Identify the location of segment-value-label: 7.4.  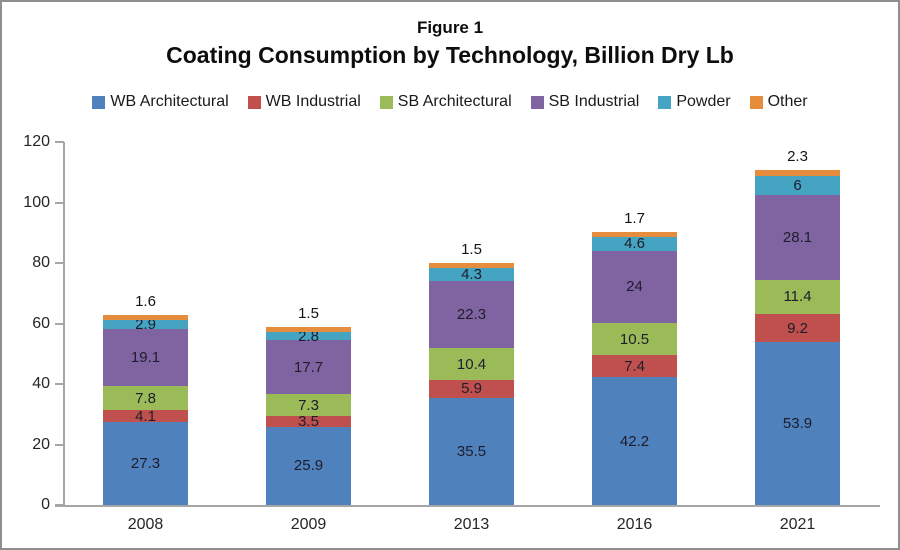
(634, 366).